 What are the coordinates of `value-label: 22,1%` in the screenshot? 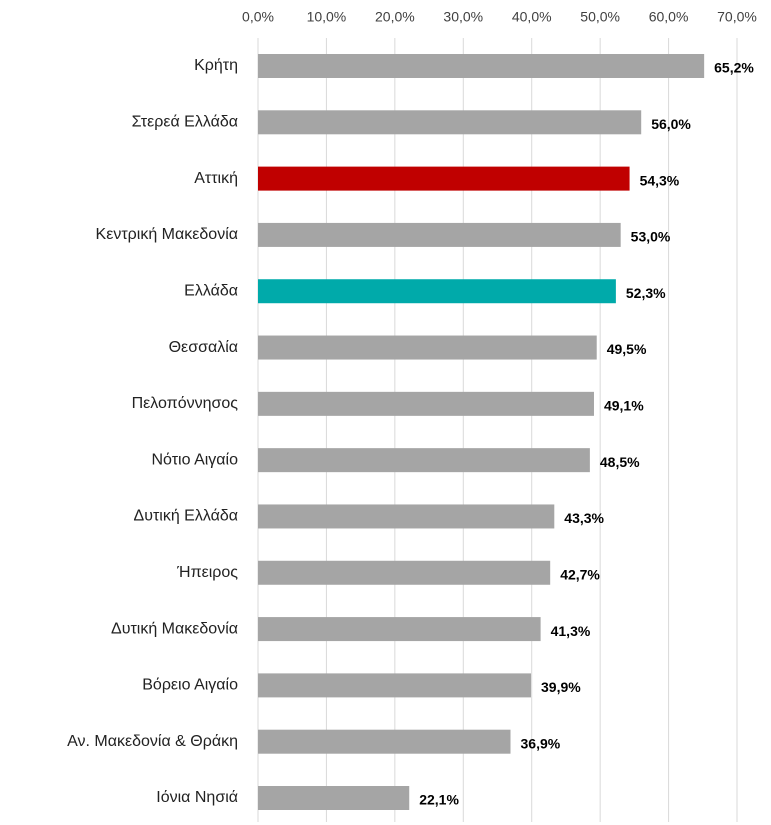 It's located at (439, 800).